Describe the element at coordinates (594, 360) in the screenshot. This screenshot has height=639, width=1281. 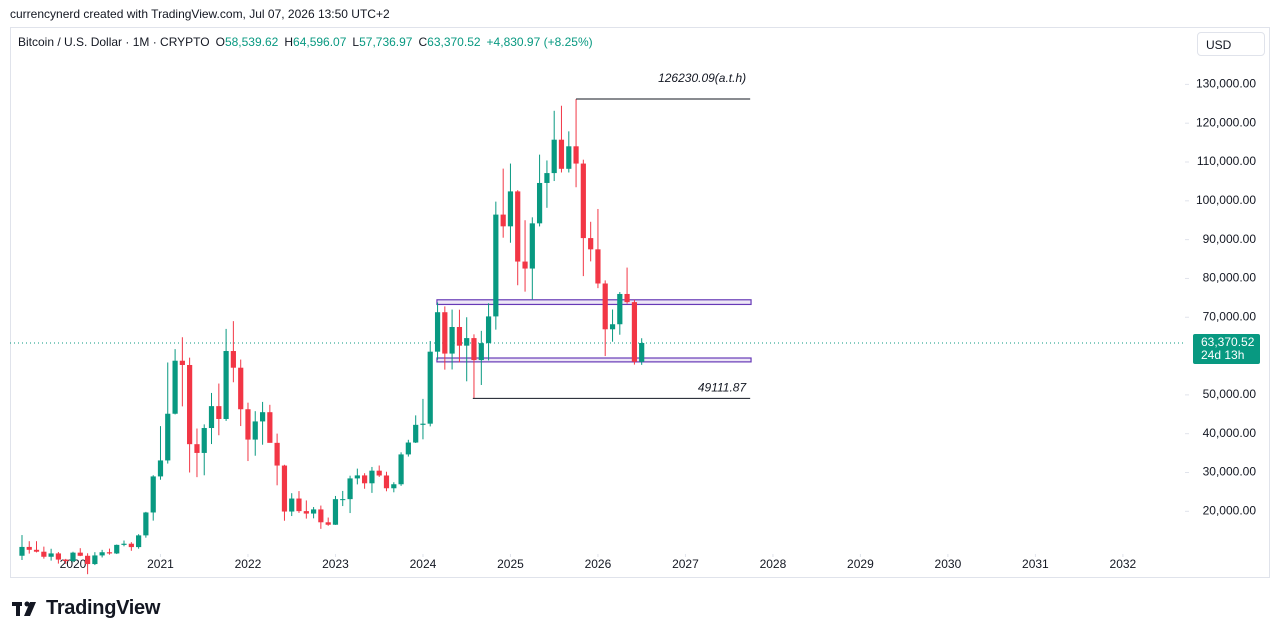
I see `zone` at that location.